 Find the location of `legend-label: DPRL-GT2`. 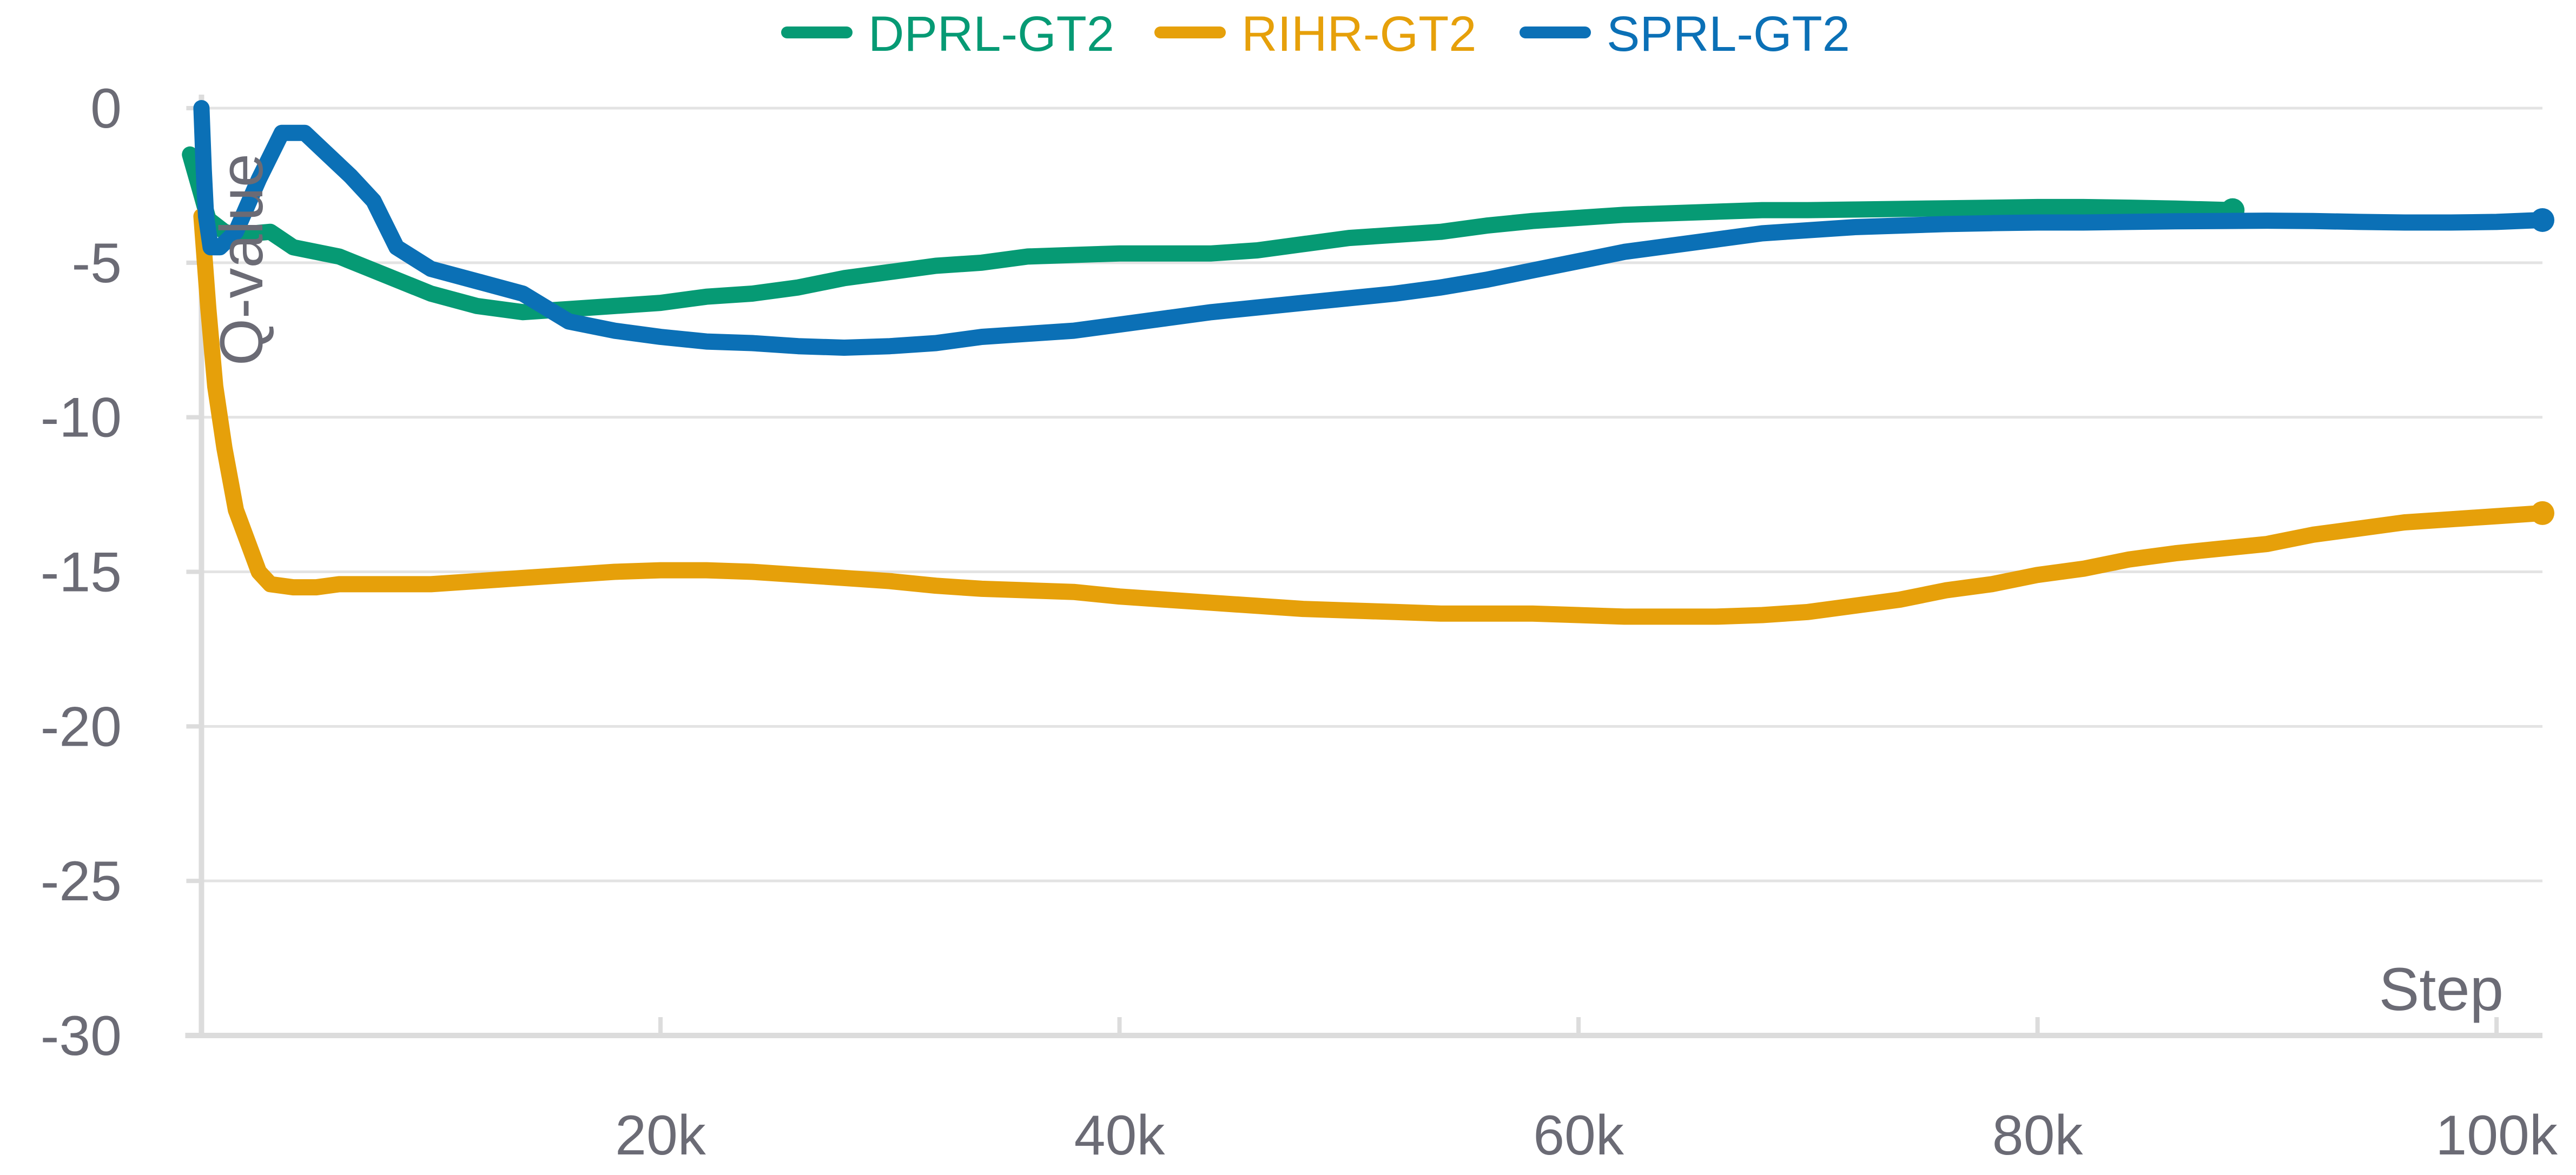

legend-label: DPRL-GT2 is located at coordinates (991, 34).